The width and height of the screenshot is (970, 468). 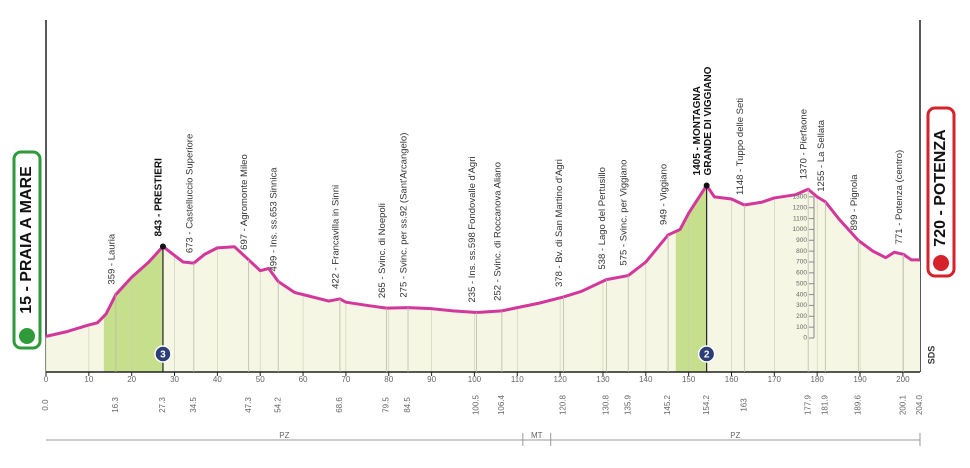 I want to click on start-icon, so click(x=27, y=336).